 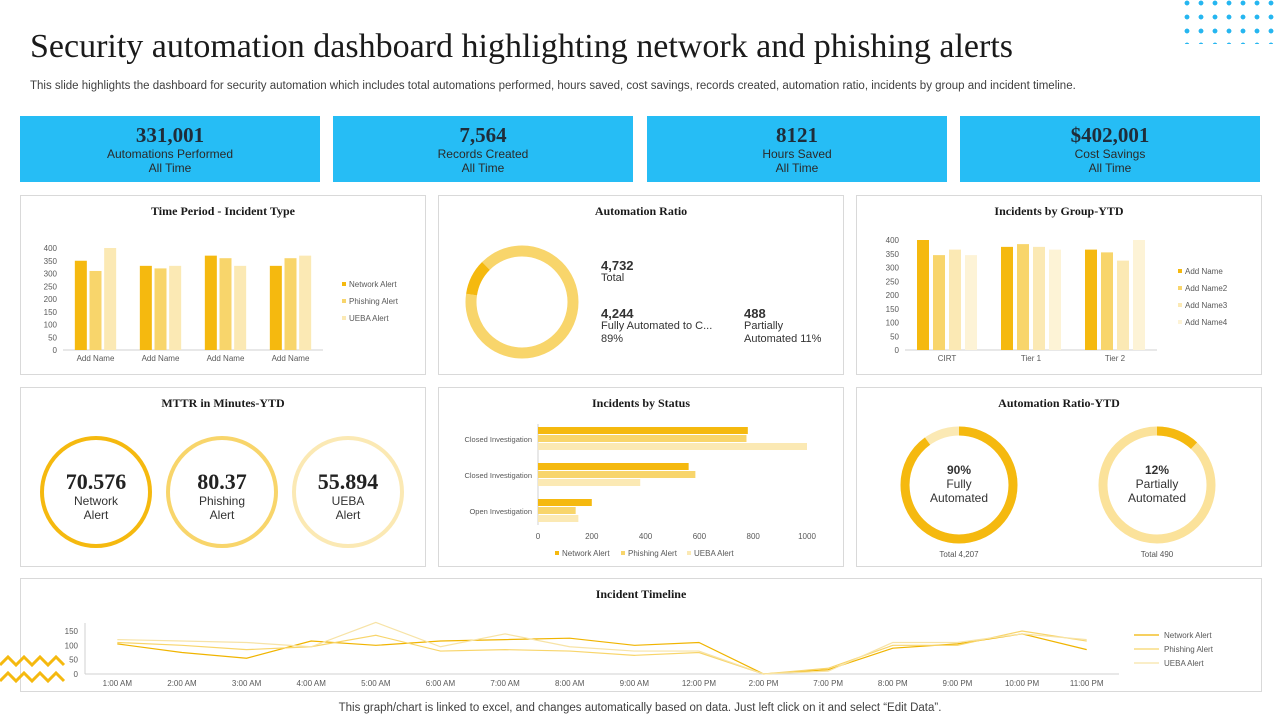 What do you see at coordinates (500, 511) in the screenshot?
I see `y-tick-label: Open Investigation` at bounding box center [500, 511].